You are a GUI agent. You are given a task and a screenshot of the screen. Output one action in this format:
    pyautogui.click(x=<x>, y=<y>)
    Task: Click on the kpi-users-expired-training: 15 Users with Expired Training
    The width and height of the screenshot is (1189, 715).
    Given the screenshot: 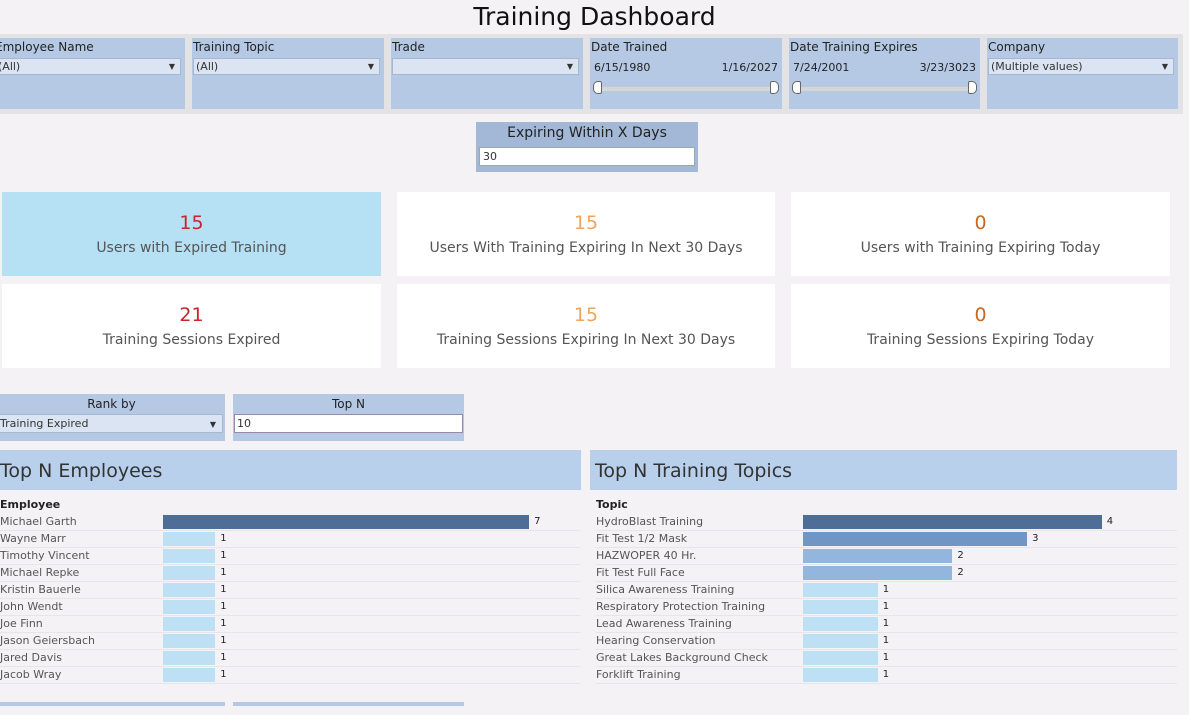 What is the action you would take?
    pyautogui.click(x=191, y=234)
    